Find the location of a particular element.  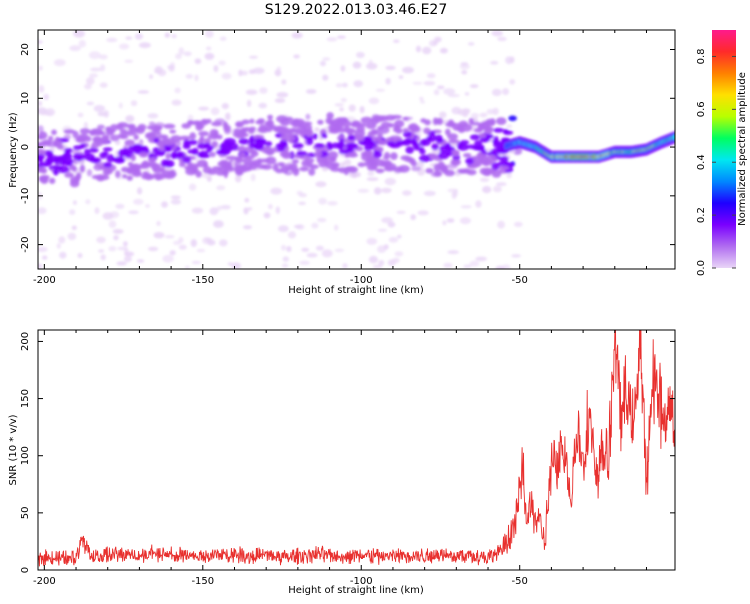

x-tick-label: -100 is located at coordinates (361, 280).